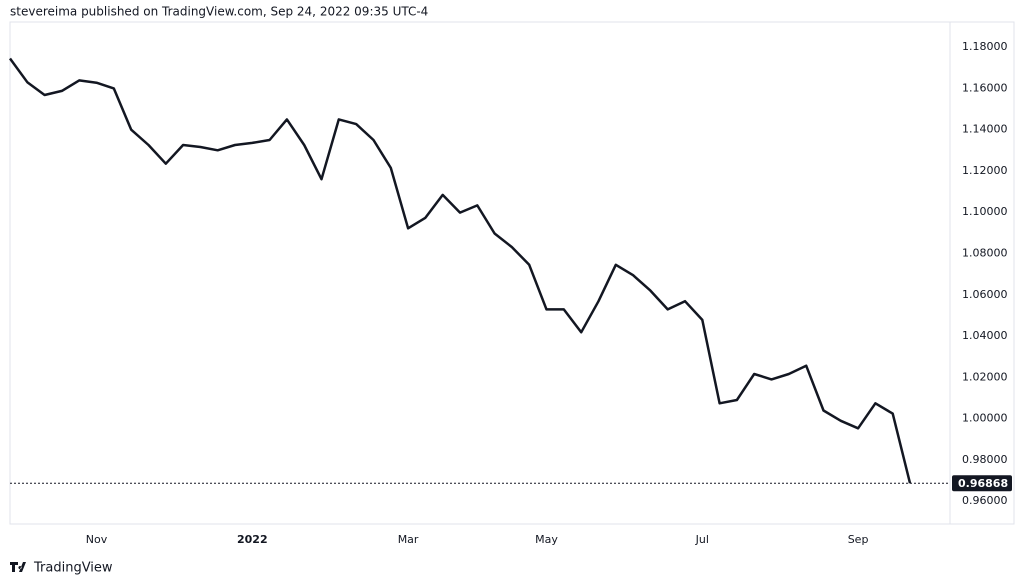 This screenshot has height=587, width=1024. I want to click on y-tick-label: 1.02000, so click(985, 376).